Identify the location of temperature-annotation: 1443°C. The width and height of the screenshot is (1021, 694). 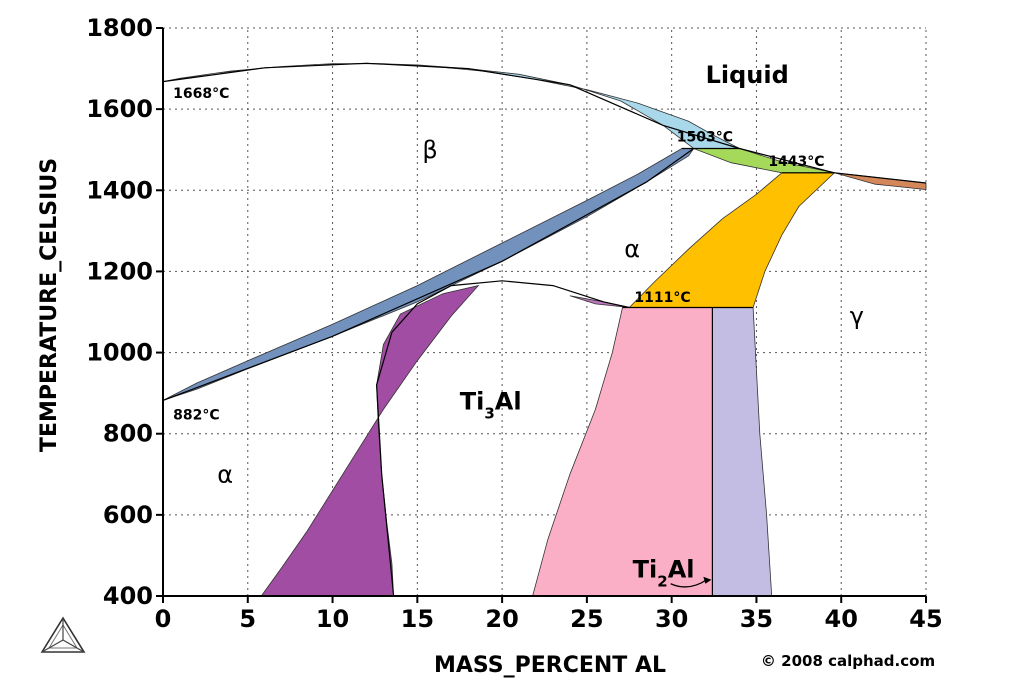
(796, 162).